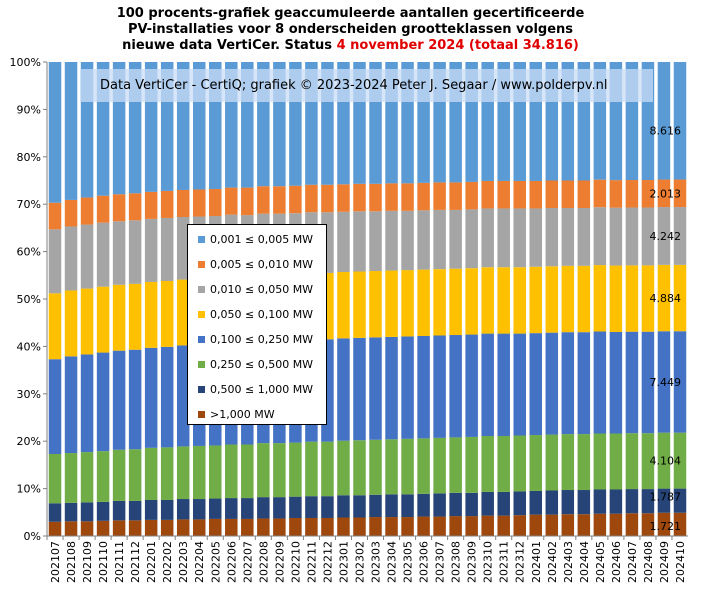 The image size is (701, 591). I want to click on series-end-label: 1.787, so click(666, 497).